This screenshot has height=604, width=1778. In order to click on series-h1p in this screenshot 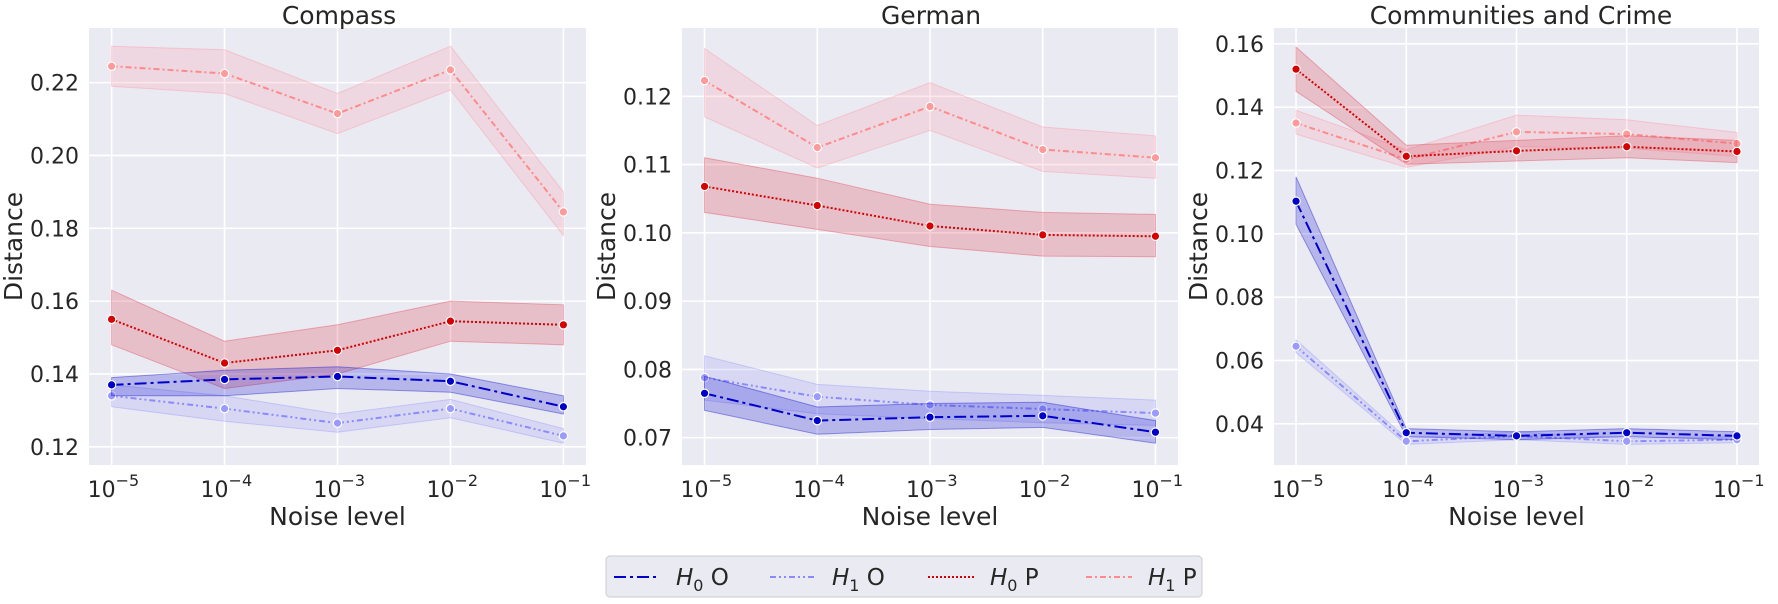, I will do `click(930, 113)`.